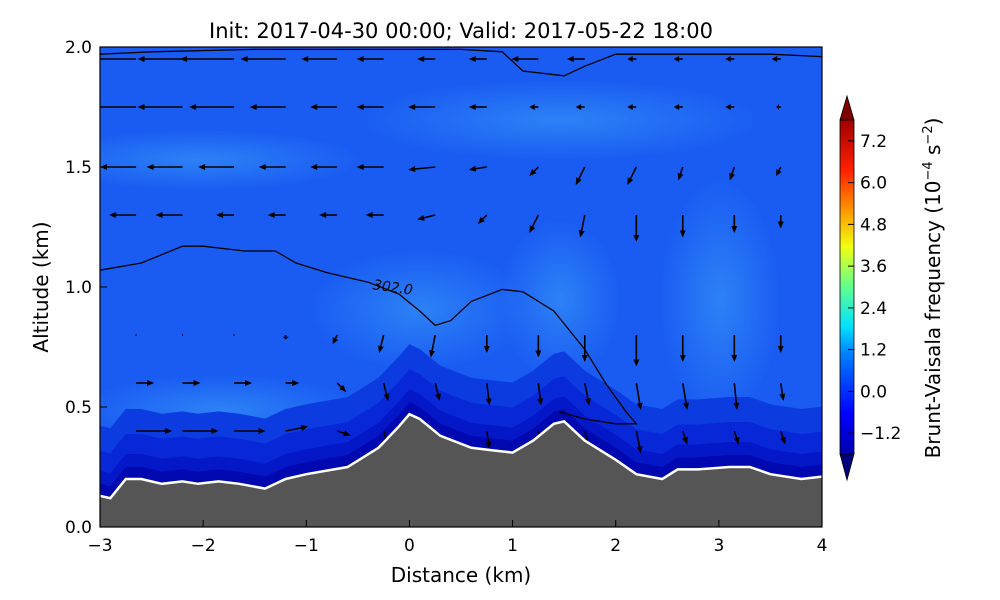 This screenshot has height=600, width=1000. I want to click on x-tick-label: 2, so click(615, 546).